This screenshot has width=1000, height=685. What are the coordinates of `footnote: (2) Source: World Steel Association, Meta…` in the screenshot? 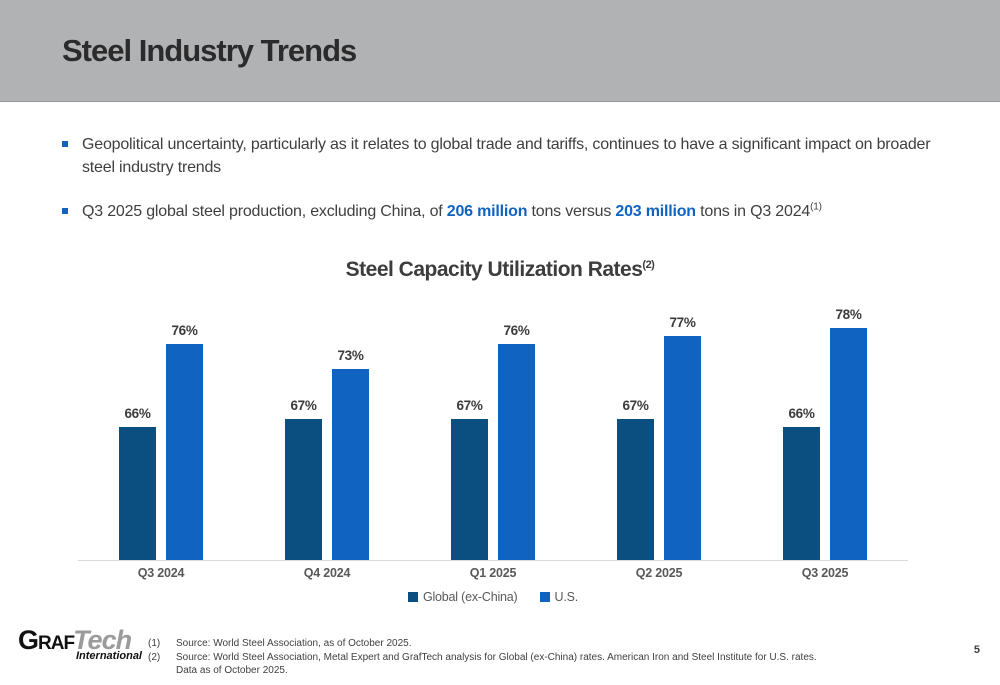 It's located at (493, 664).